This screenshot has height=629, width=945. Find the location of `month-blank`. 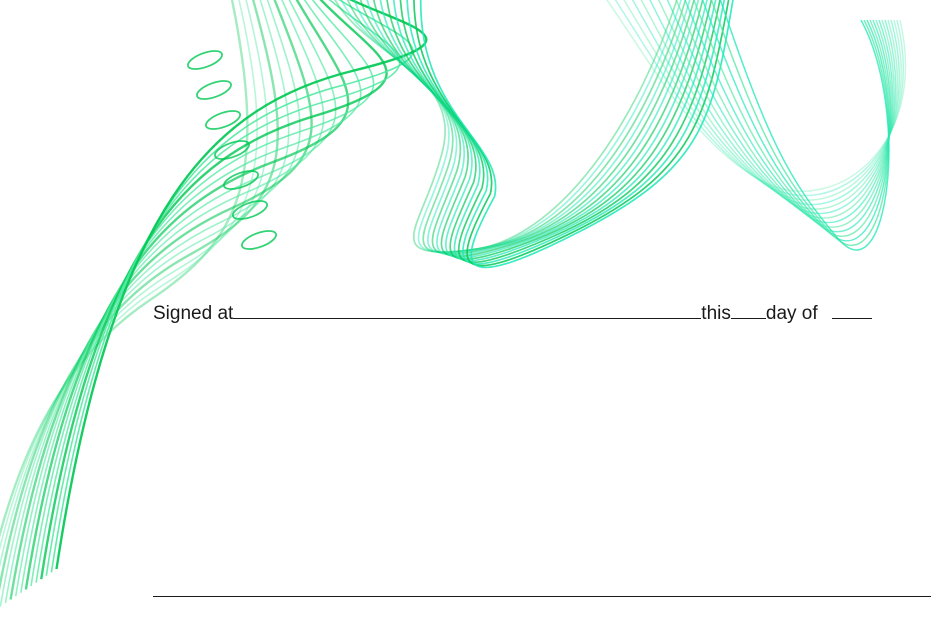

month-blank is located at coordinates (851, 307).